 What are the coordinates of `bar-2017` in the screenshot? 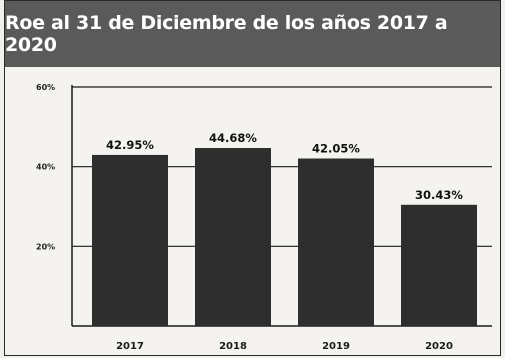 It's located at (130, 240).